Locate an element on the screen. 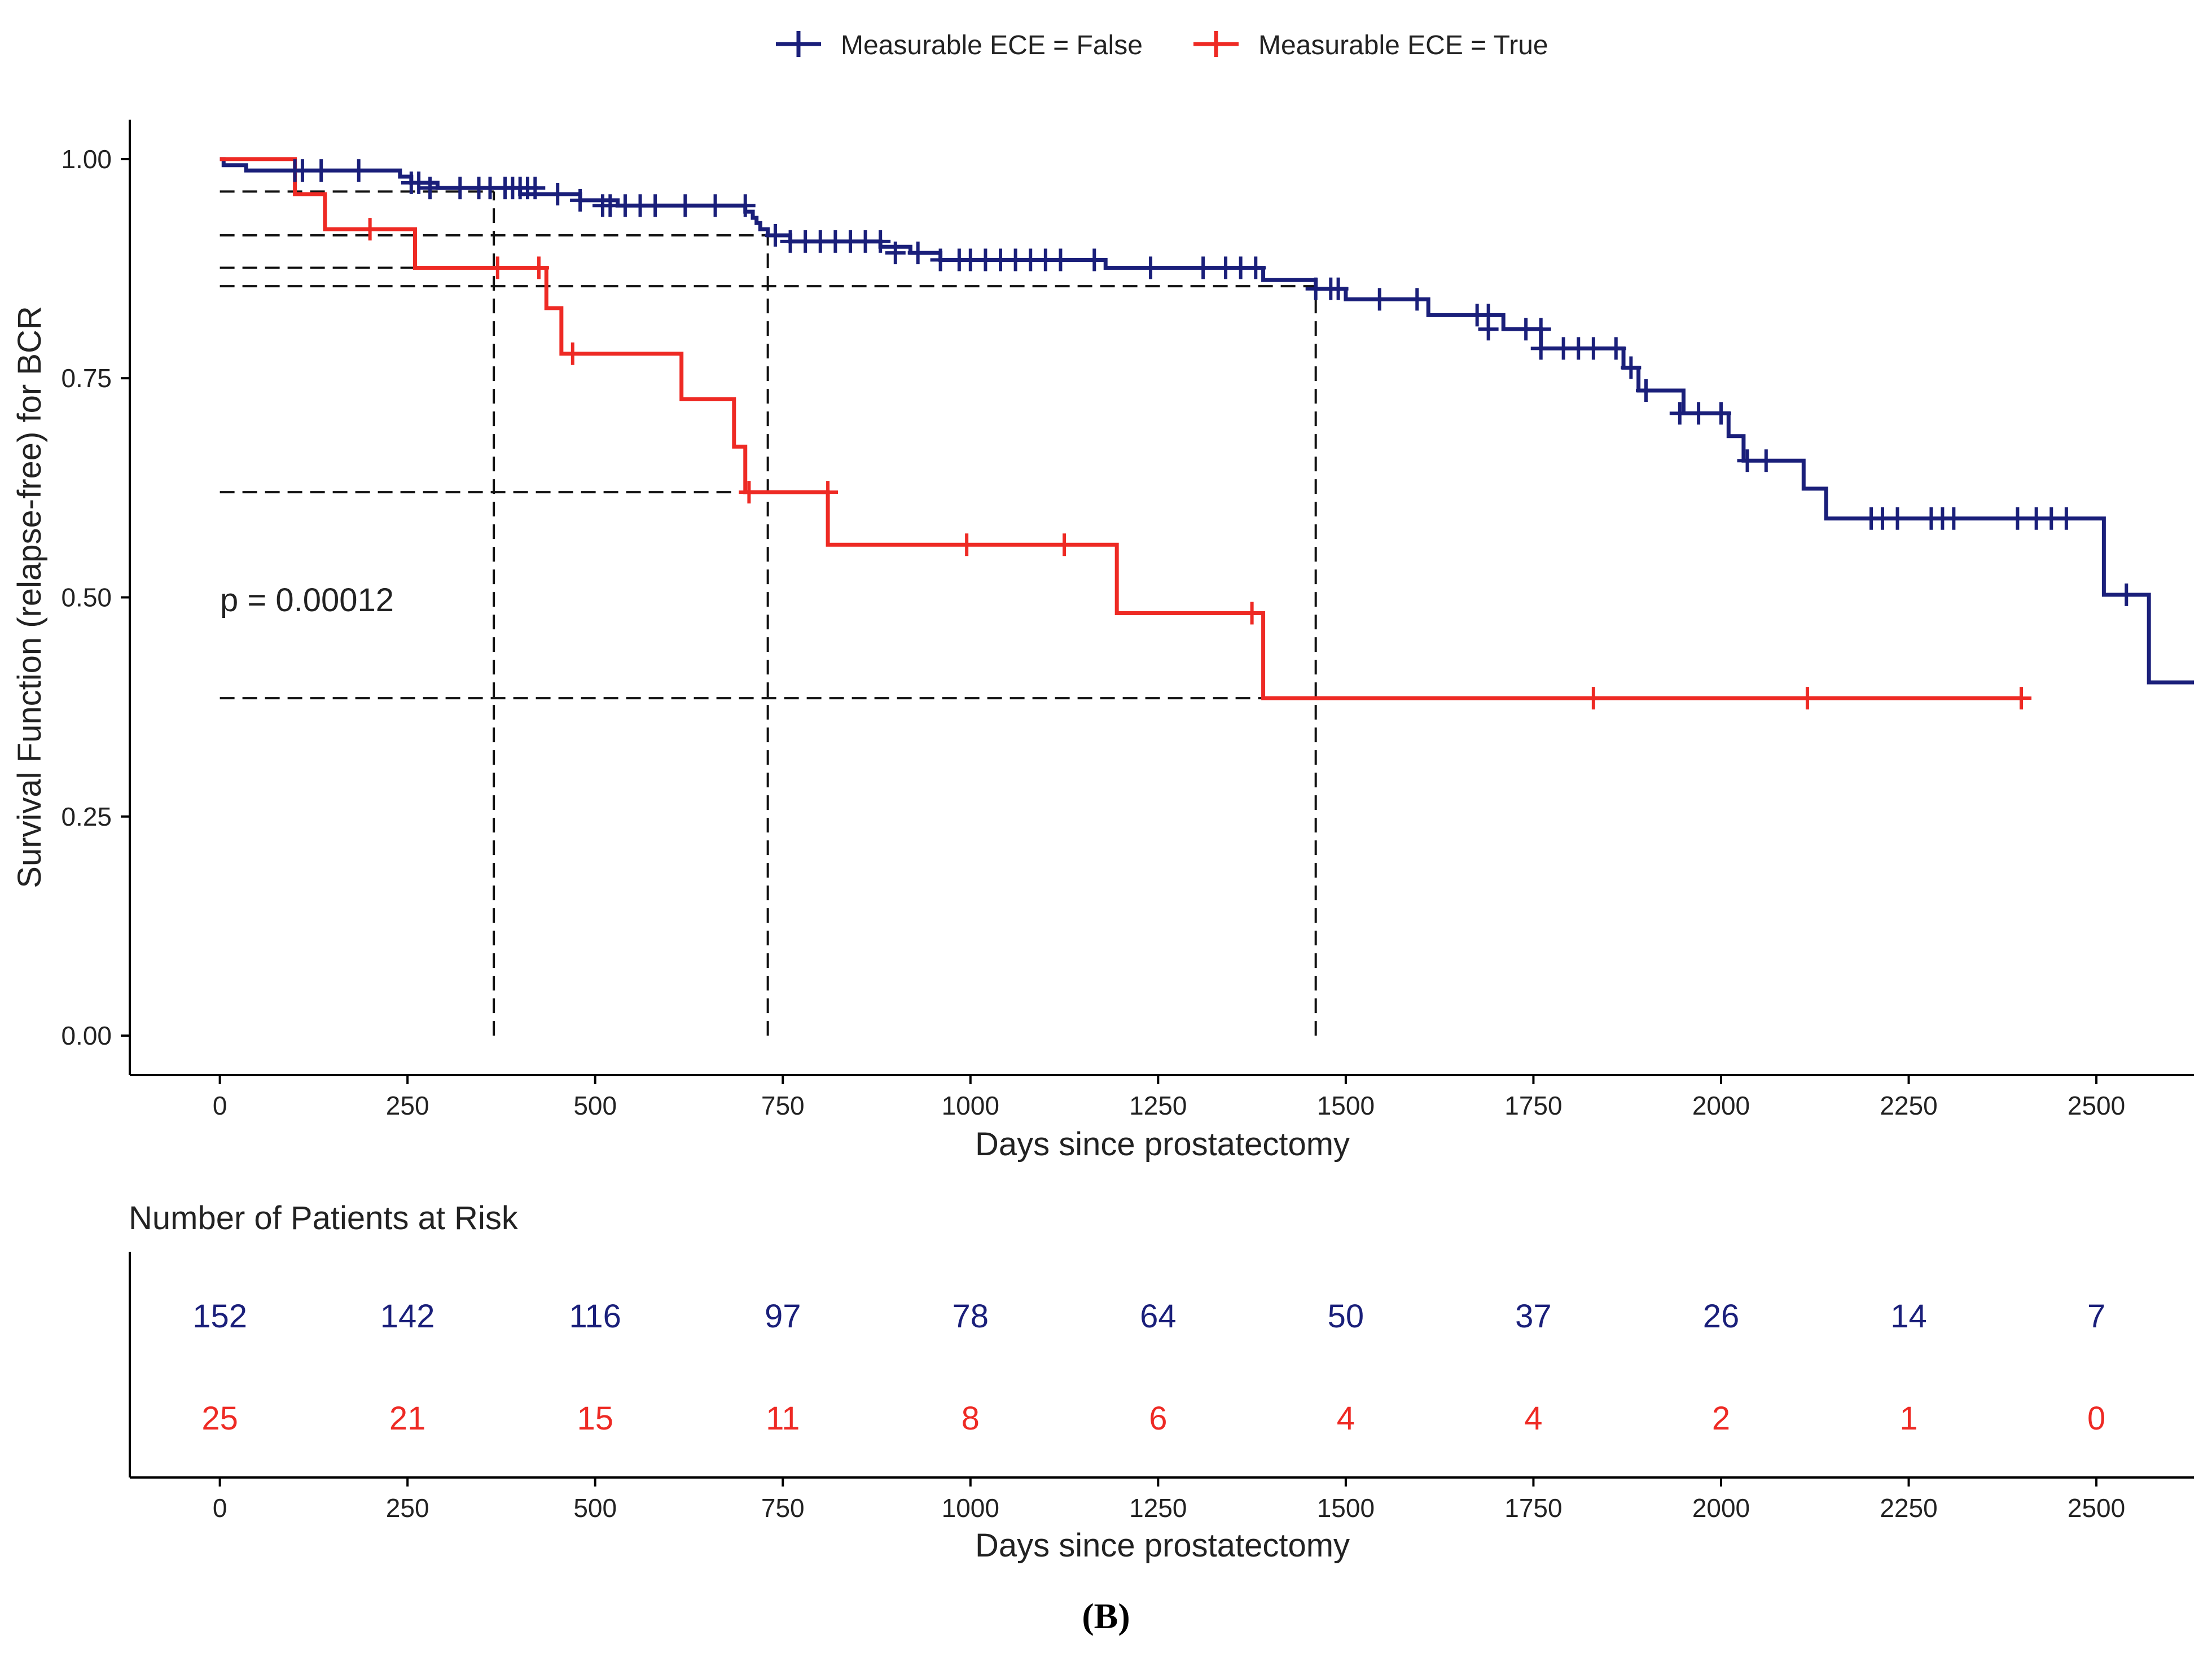 This screenshot has width=2212, height=1653. y-axis-ticks: 0.00 0.25 0.50 0.75 1.00 is located at coordinates (95, 597).